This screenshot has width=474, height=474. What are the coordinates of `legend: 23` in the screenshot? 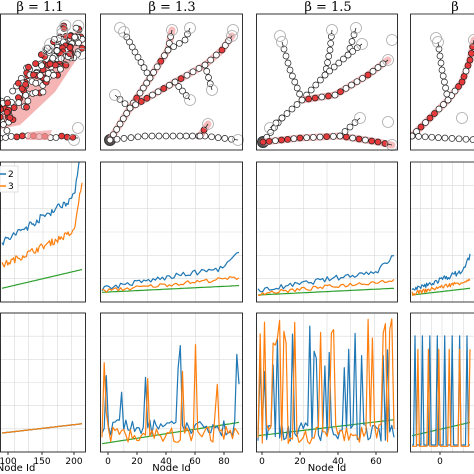 It's located at (9, 179).